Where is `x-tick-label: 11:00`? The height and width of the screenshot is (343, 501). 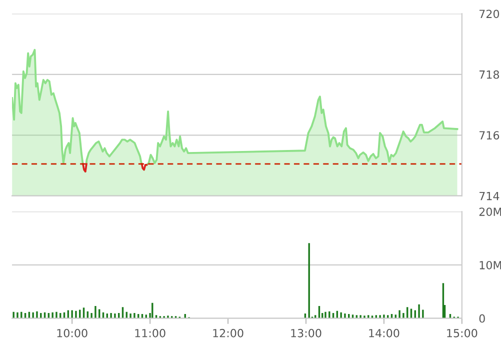 x-tick-label: 11:00 is located at coordinates (150, 333).